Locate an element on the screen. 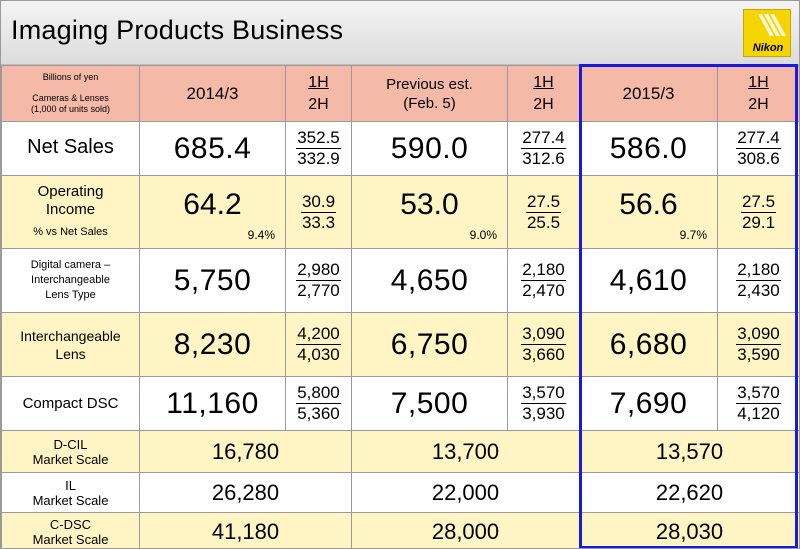  cell-value: 6,680 is located at coordinates (648, 344).